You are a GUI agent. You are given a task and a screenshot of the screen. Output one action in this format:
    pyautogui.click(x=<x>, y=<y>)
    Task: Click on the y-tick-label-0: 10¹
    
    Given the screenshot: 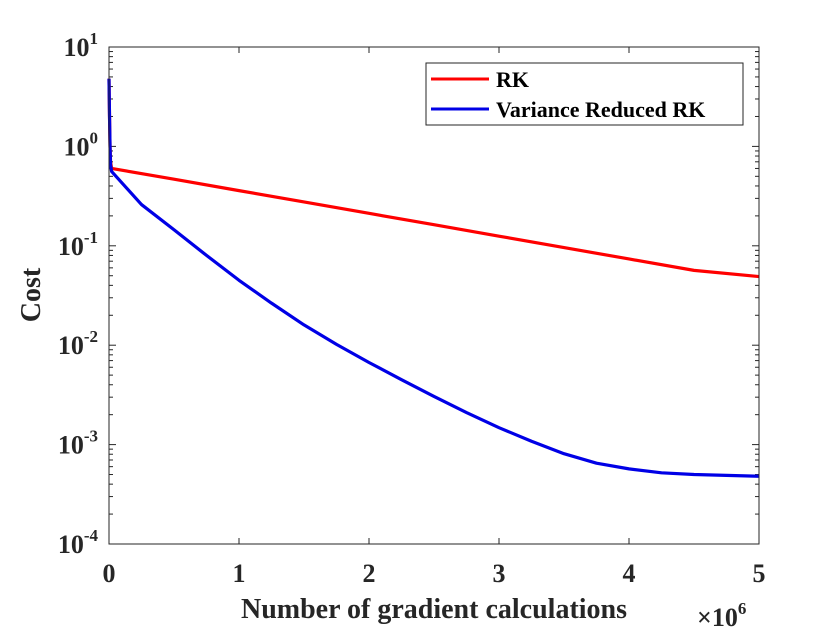 What is the action you would take?
    pyautogui.click(x=81, y=45)
    